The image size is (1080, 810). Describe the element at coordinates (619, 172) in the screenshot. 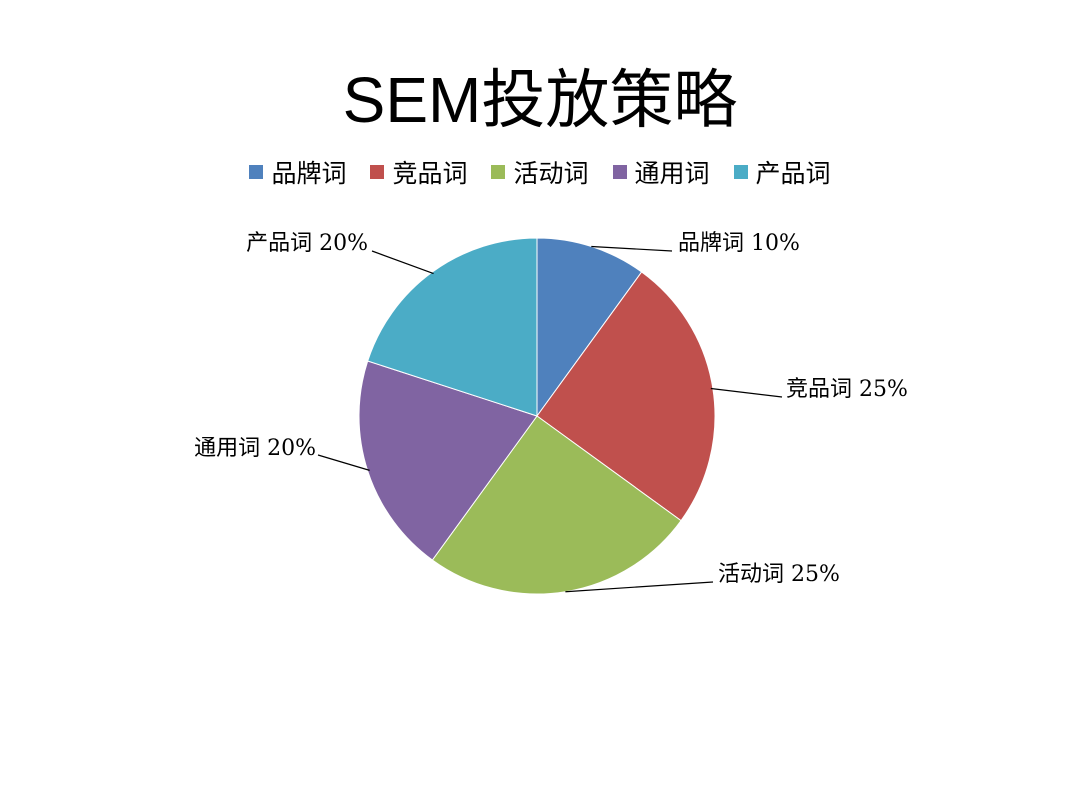

I see `legend-swatch-generic` at that location.